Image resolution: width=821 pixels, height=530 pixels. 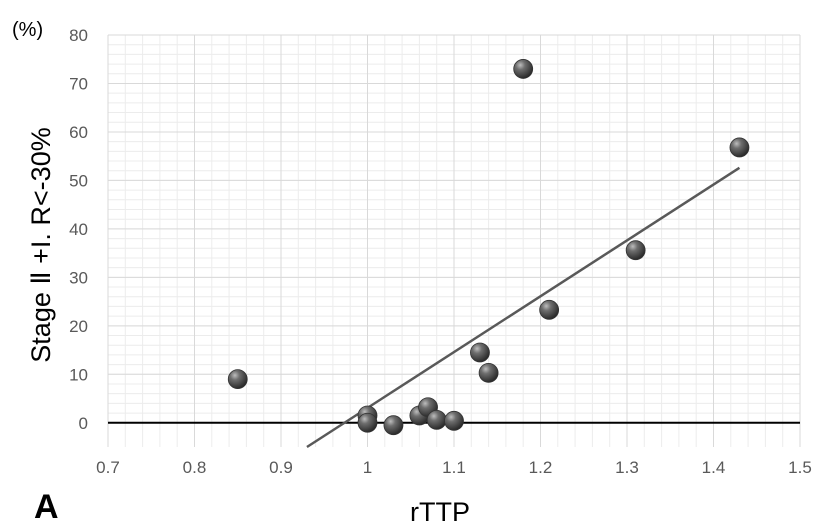 I want to click on y-tick-label: 70, so click(x=78, y=83).